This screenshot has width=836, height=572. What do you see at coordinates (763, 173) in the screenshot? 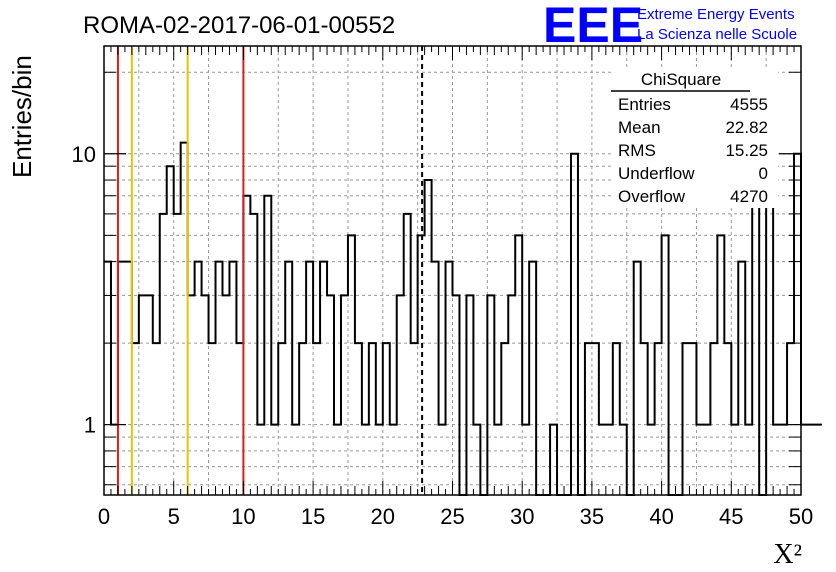
I see `stats-row-value: 0` at bounding box center [763, 173].